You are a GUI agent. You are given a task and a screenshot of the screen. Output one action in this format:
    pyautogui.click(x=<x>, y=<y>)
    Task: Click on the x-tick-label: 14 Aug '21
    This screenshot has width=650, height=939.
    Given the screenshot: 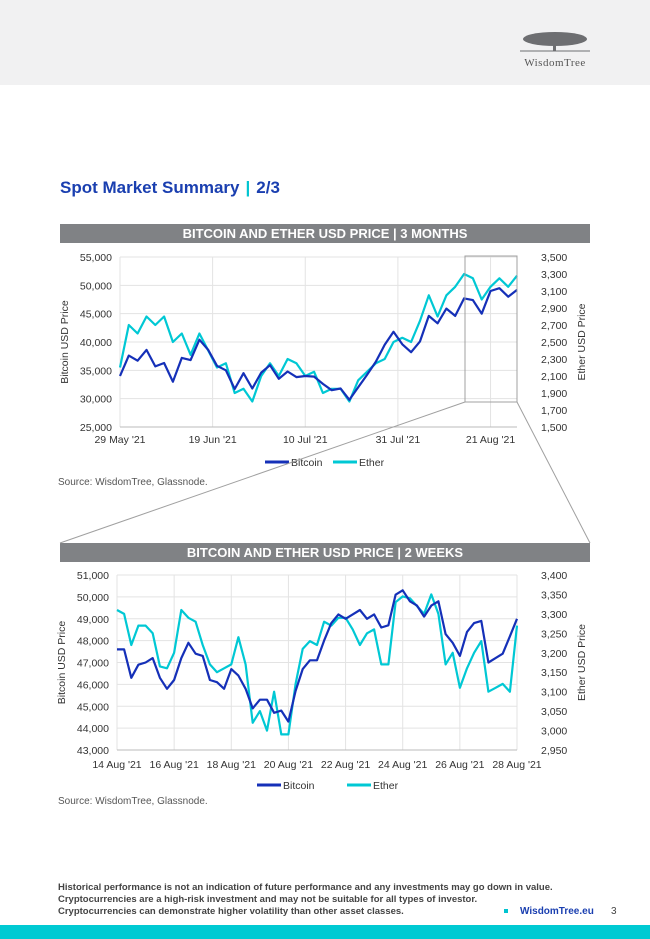 What is the action you would take?
    pyautogui.click(x=116, y=765)
    